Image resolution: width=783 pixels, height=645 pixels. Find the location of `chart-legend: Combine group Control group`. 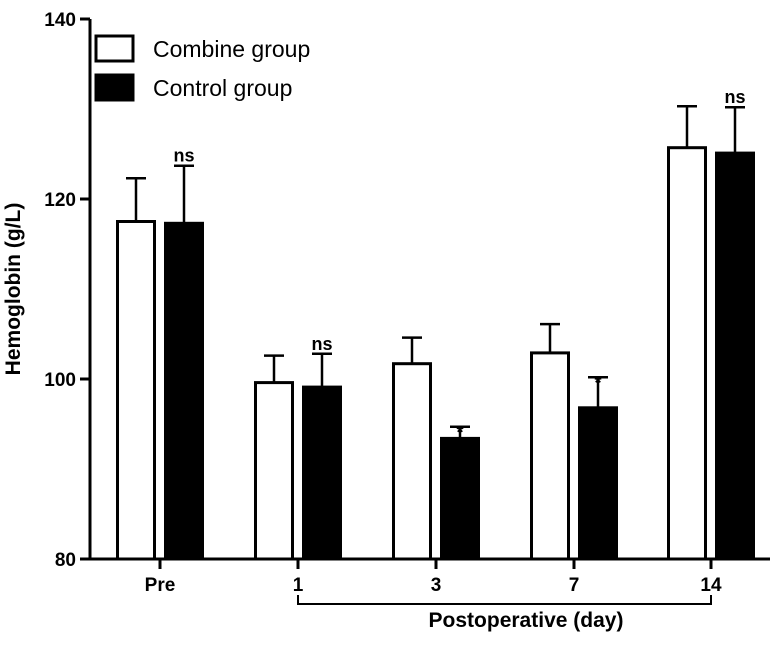

chart-legend: Combine group Control group is located at coordinates (202, 68).